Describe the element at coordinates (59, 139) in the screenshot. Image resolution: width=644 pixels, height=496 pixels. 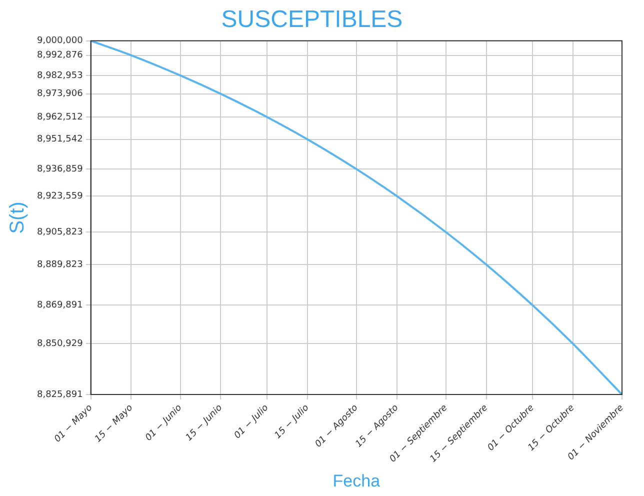
I see `y-tick-label: 8,951,542` at that location.